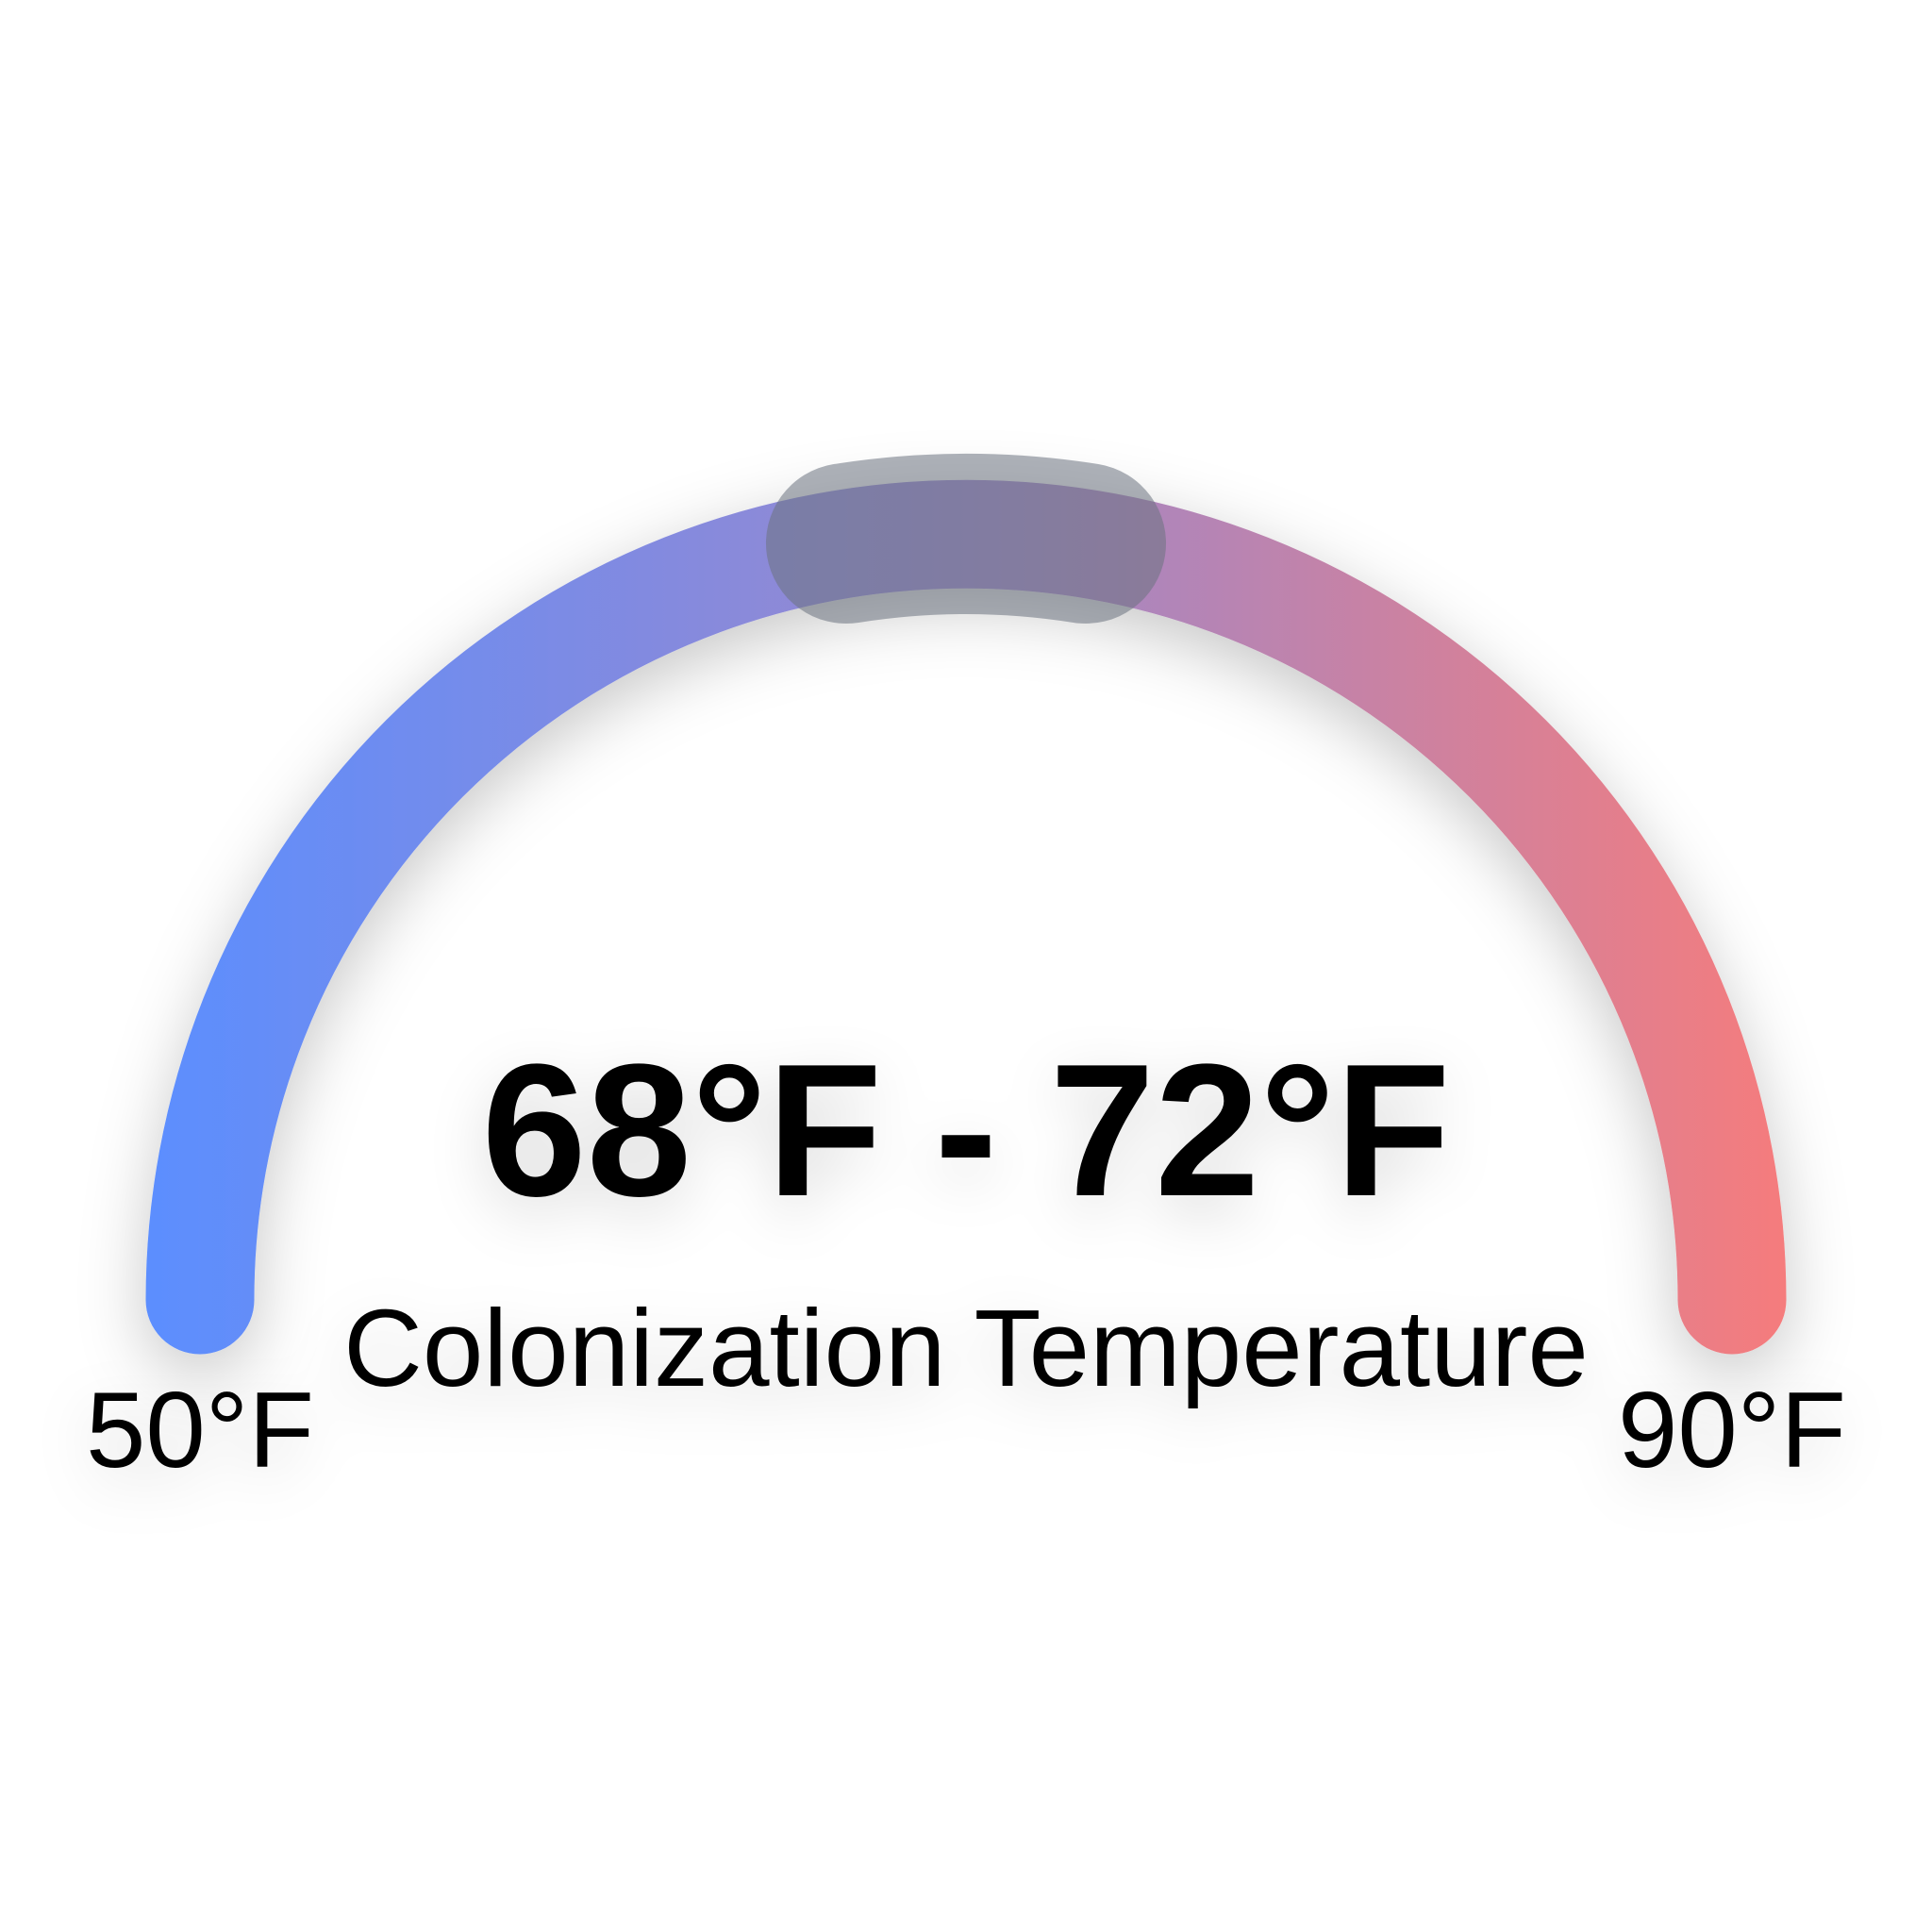 The height and width of the screenshot is (1932, 1932). What do you see at coordinates (967, 1130) in the screenshot?
I see `range-value: 68°F - 72°F` at bounding box center [967, 1130].